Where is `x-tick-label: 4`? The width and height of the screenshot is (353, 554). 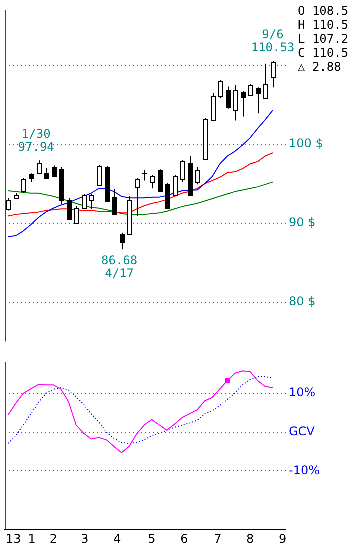 x-tick-label: 4 is located at coordinates (118, 539).